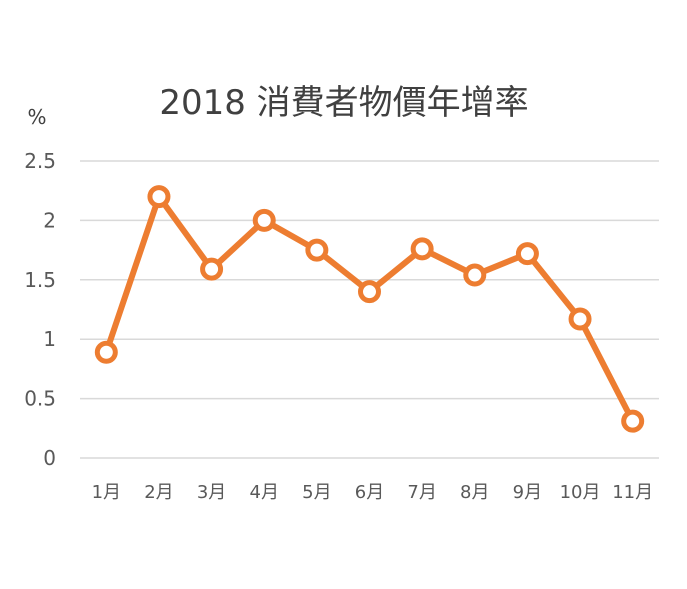  I want to click on x-tick-label: 1月, so click(106, 492).